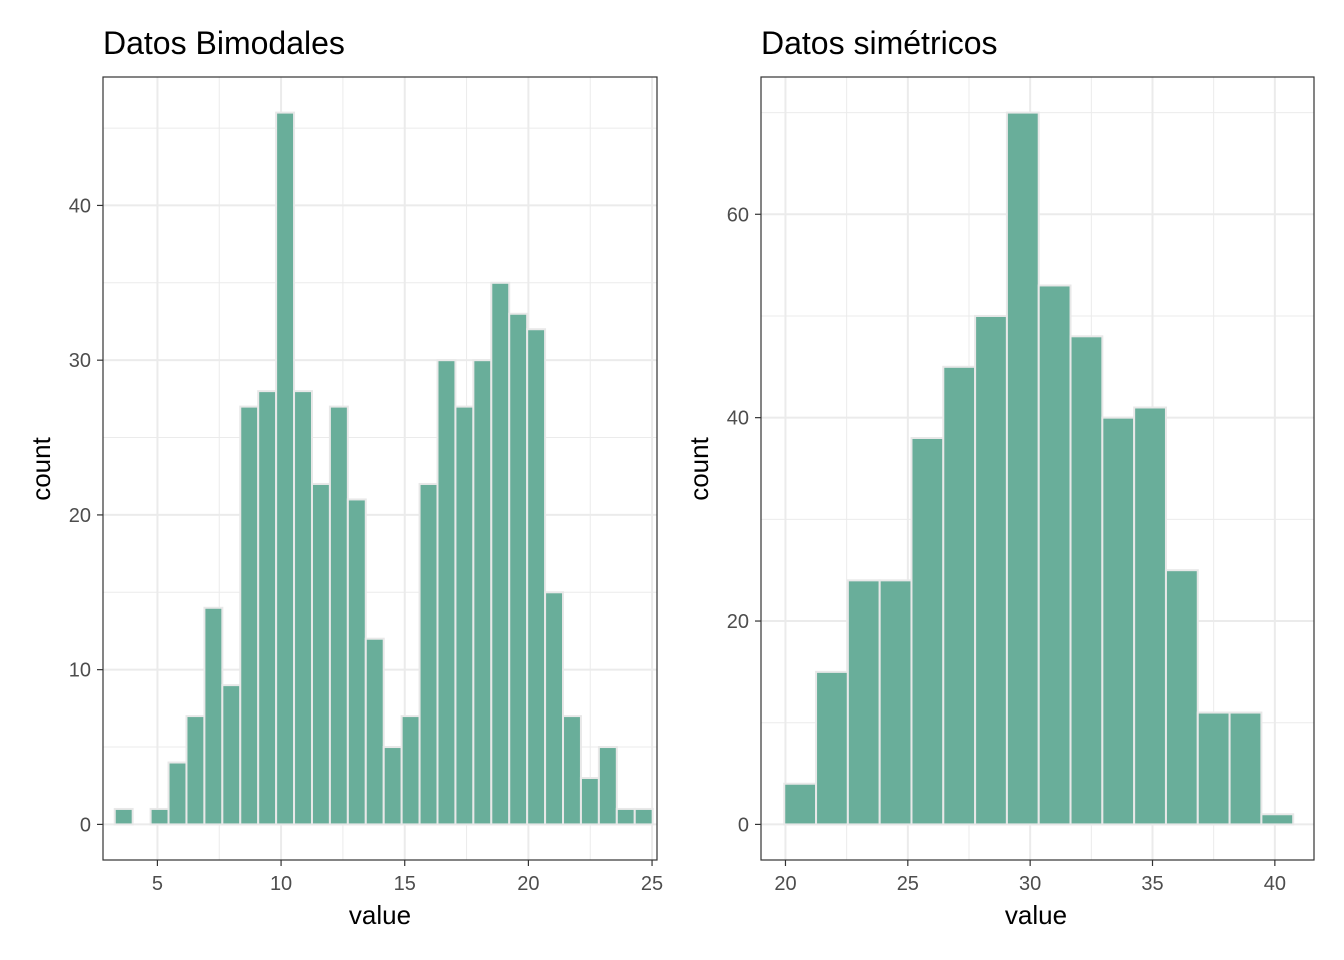 The height and width of the screenshot is (960, 1344). Describe the element at coordinates (405, 884) in the screenshot. I see `x-tick-label: 15` at that location.